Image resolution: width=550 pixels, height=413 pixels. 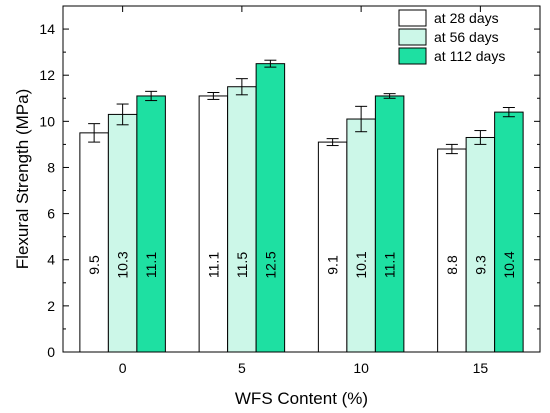 What do you see at coordinates (123, 264) in the screenshot?
I see `data-label: 10.3` at bounding box center [123, 264].